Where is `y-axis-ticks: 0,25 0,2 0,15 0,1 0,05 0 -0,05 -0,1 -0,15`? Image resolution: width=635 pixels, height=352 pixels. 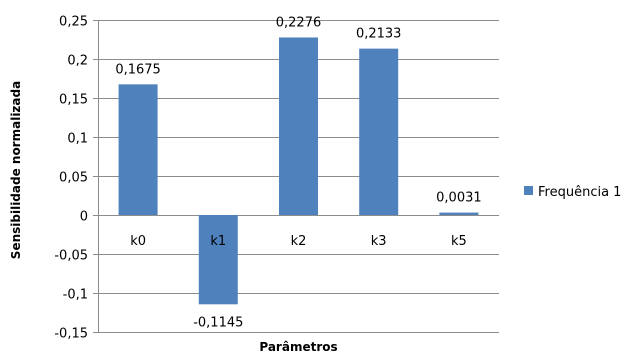
y-axis-ticks: 0,25 0,2 0,15 0,1 0,05 0 -0,05 -0,1 -0,15 is located at coordinates (76, 178).